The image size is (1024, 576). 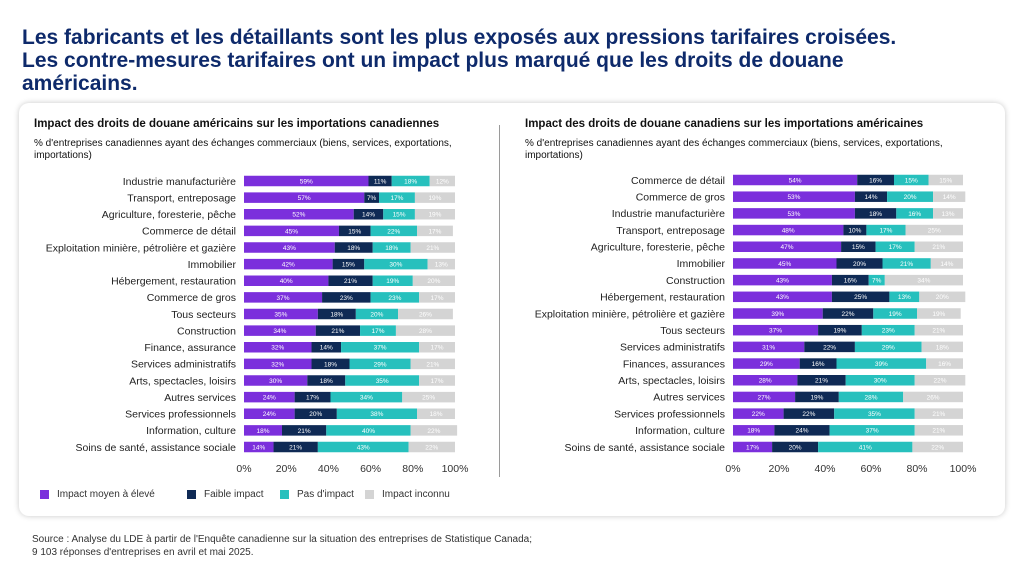 What do you see at coordinates (179, 182) in the screenshot?
I see `left-category-label: Industrie manufacturière` at bounding box center [179, 182].